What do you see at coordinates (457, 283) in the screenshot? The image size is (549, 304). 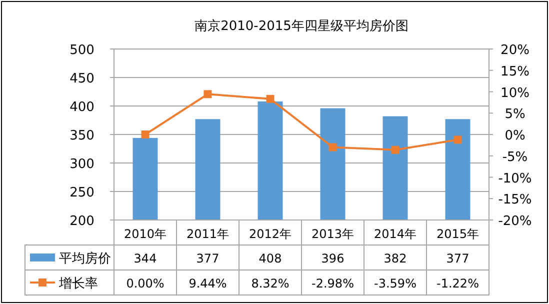 I see `data-label: -1.22%` at bounding box center [457, 283].